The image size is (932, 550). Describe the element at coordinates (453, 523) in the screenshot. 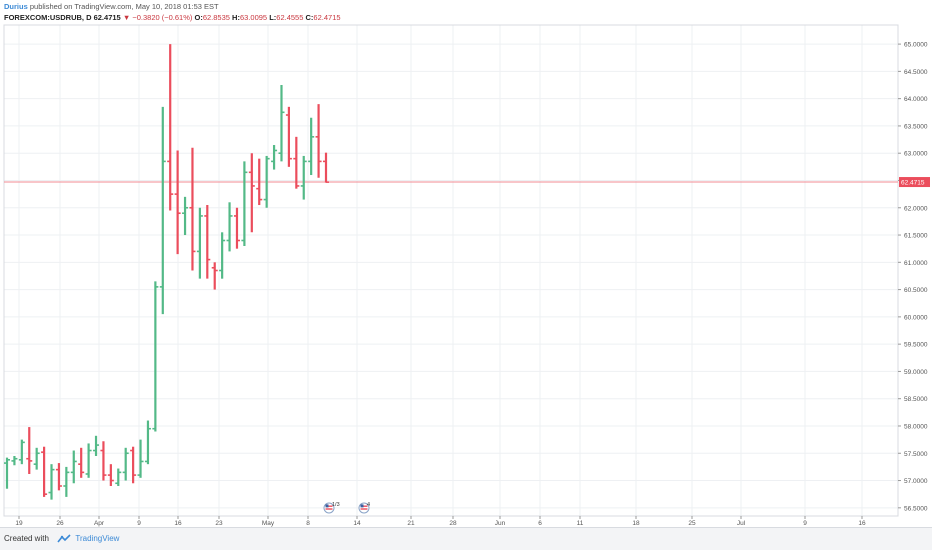

I see `x-tick-label: 28` at that location.